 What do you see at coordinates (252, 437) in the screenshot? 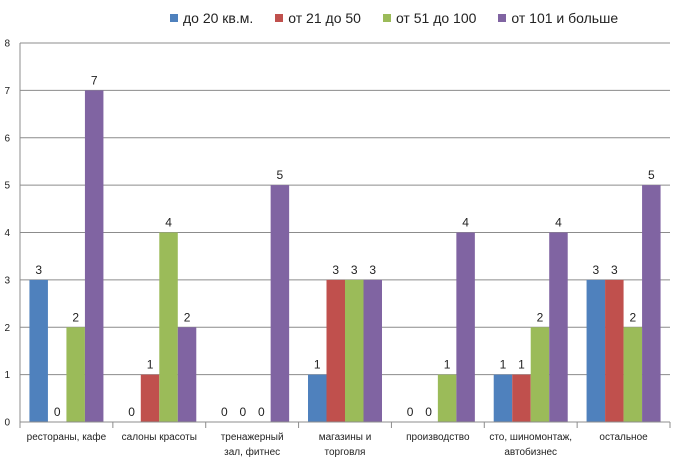
I see `category-label: тренажерный` at bounding box center [252, 437].